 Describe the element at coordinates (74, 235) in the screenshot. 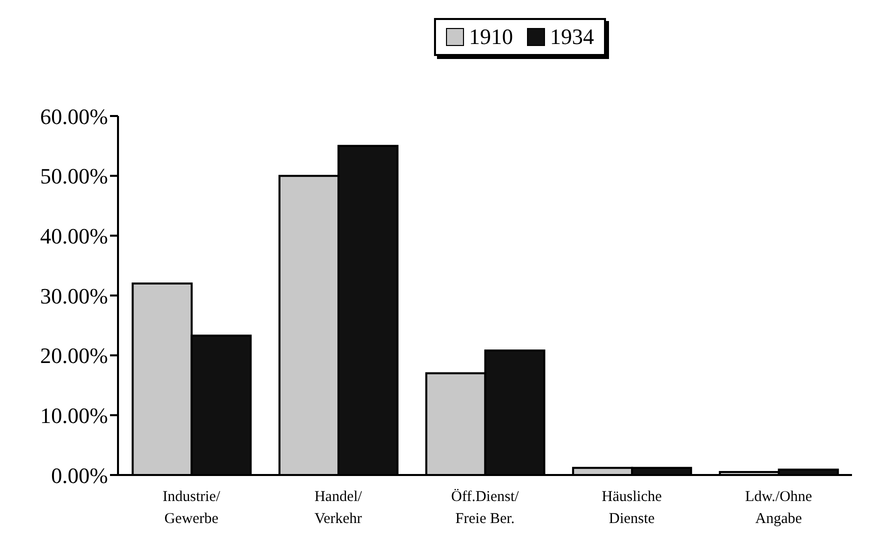

I see `y-tick-label: 40.00%` at that location.